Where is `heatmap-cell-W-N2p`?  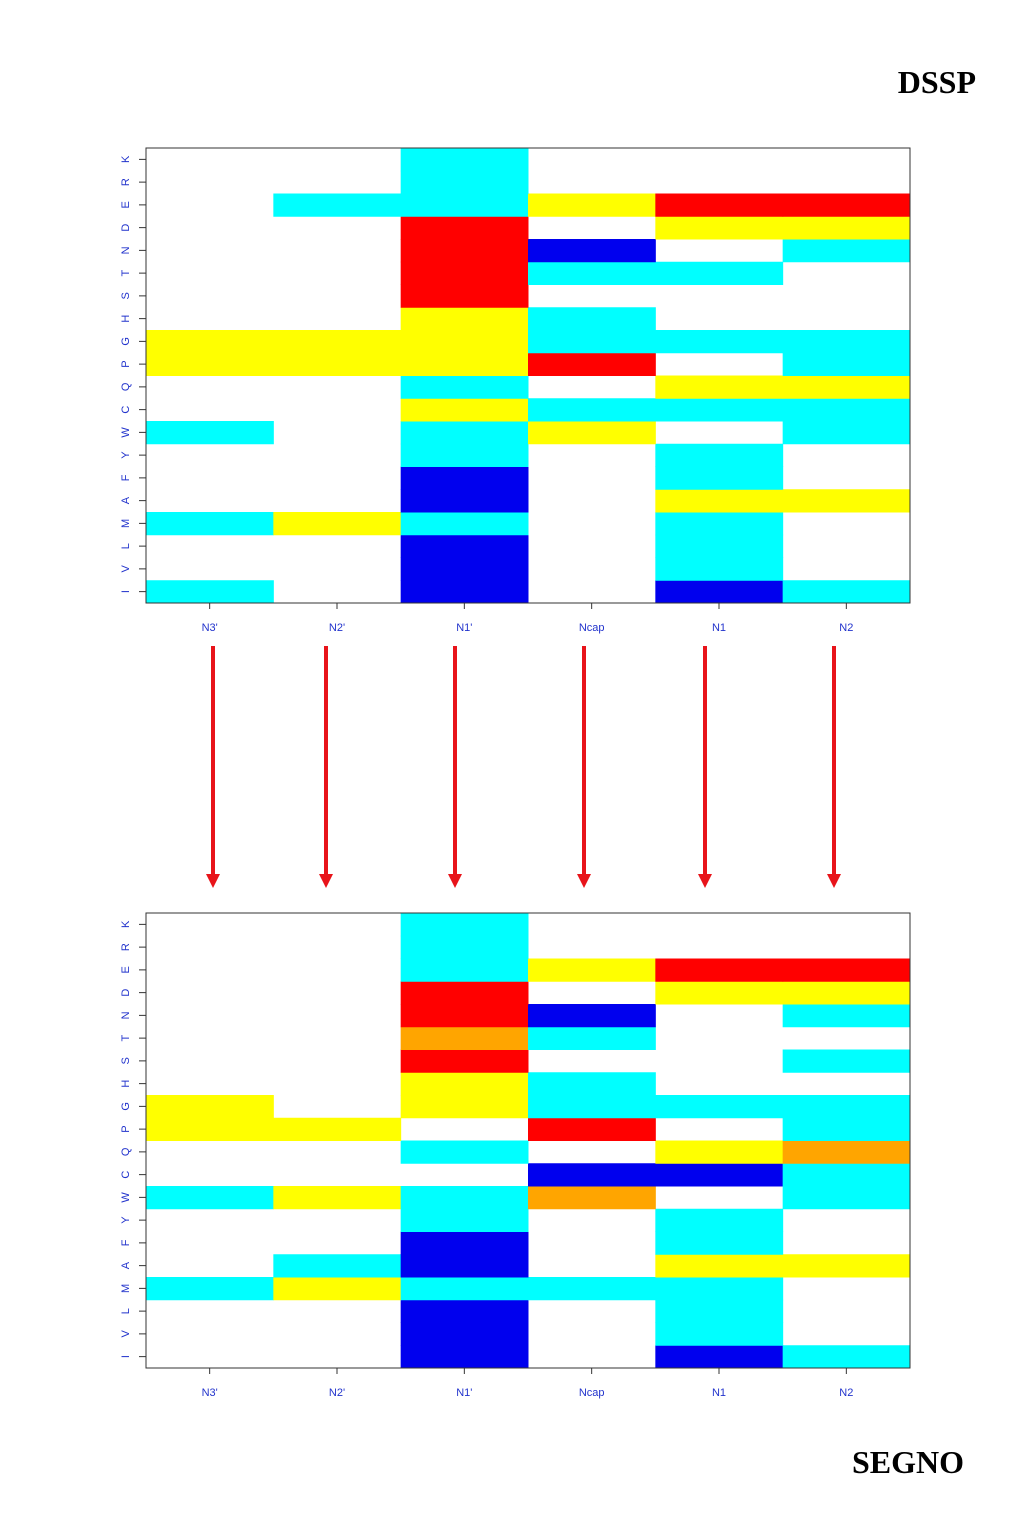 heatmap-cell-W-N2p is located at coordinates (337, 1198).